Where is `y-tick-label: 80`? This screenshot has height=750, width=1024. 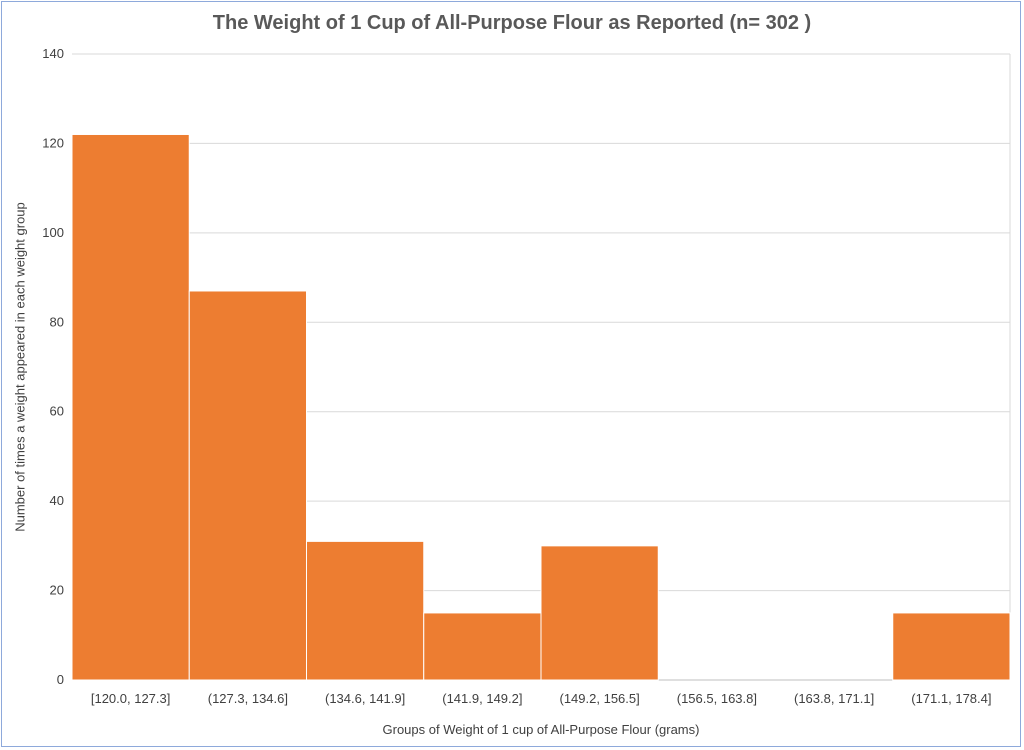 y-tick-label: 80 is located at coordinates (57, 321).